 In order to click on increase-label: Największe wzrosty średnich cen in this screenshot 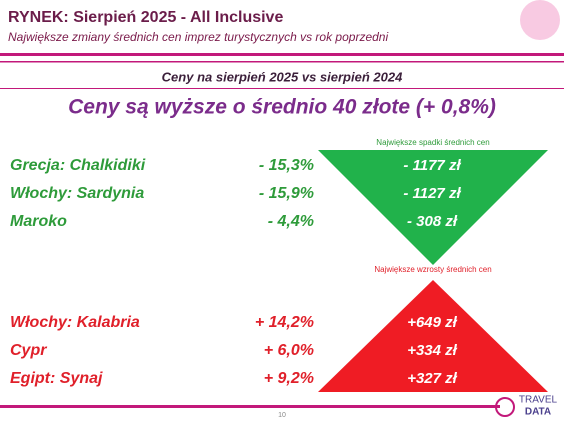, I will do `click(432, 269)`.